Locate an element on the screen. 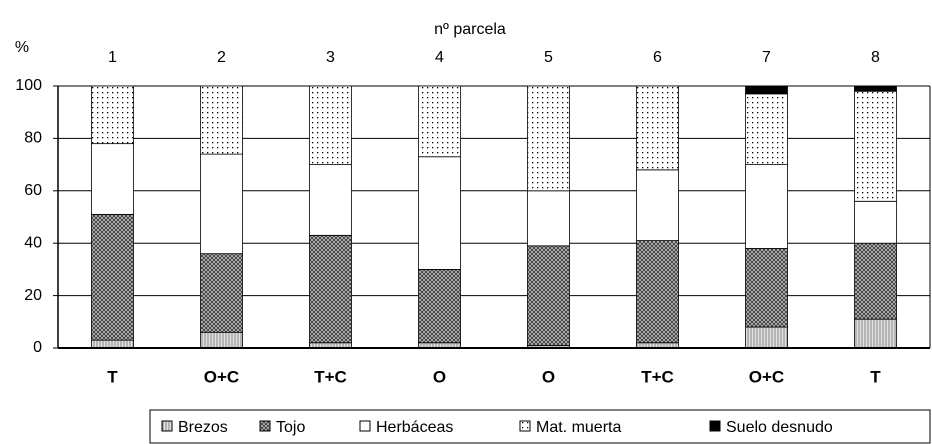 This screenshot has height=444, width=932. parcel-label: 6 is located at coordinates (657, 57).